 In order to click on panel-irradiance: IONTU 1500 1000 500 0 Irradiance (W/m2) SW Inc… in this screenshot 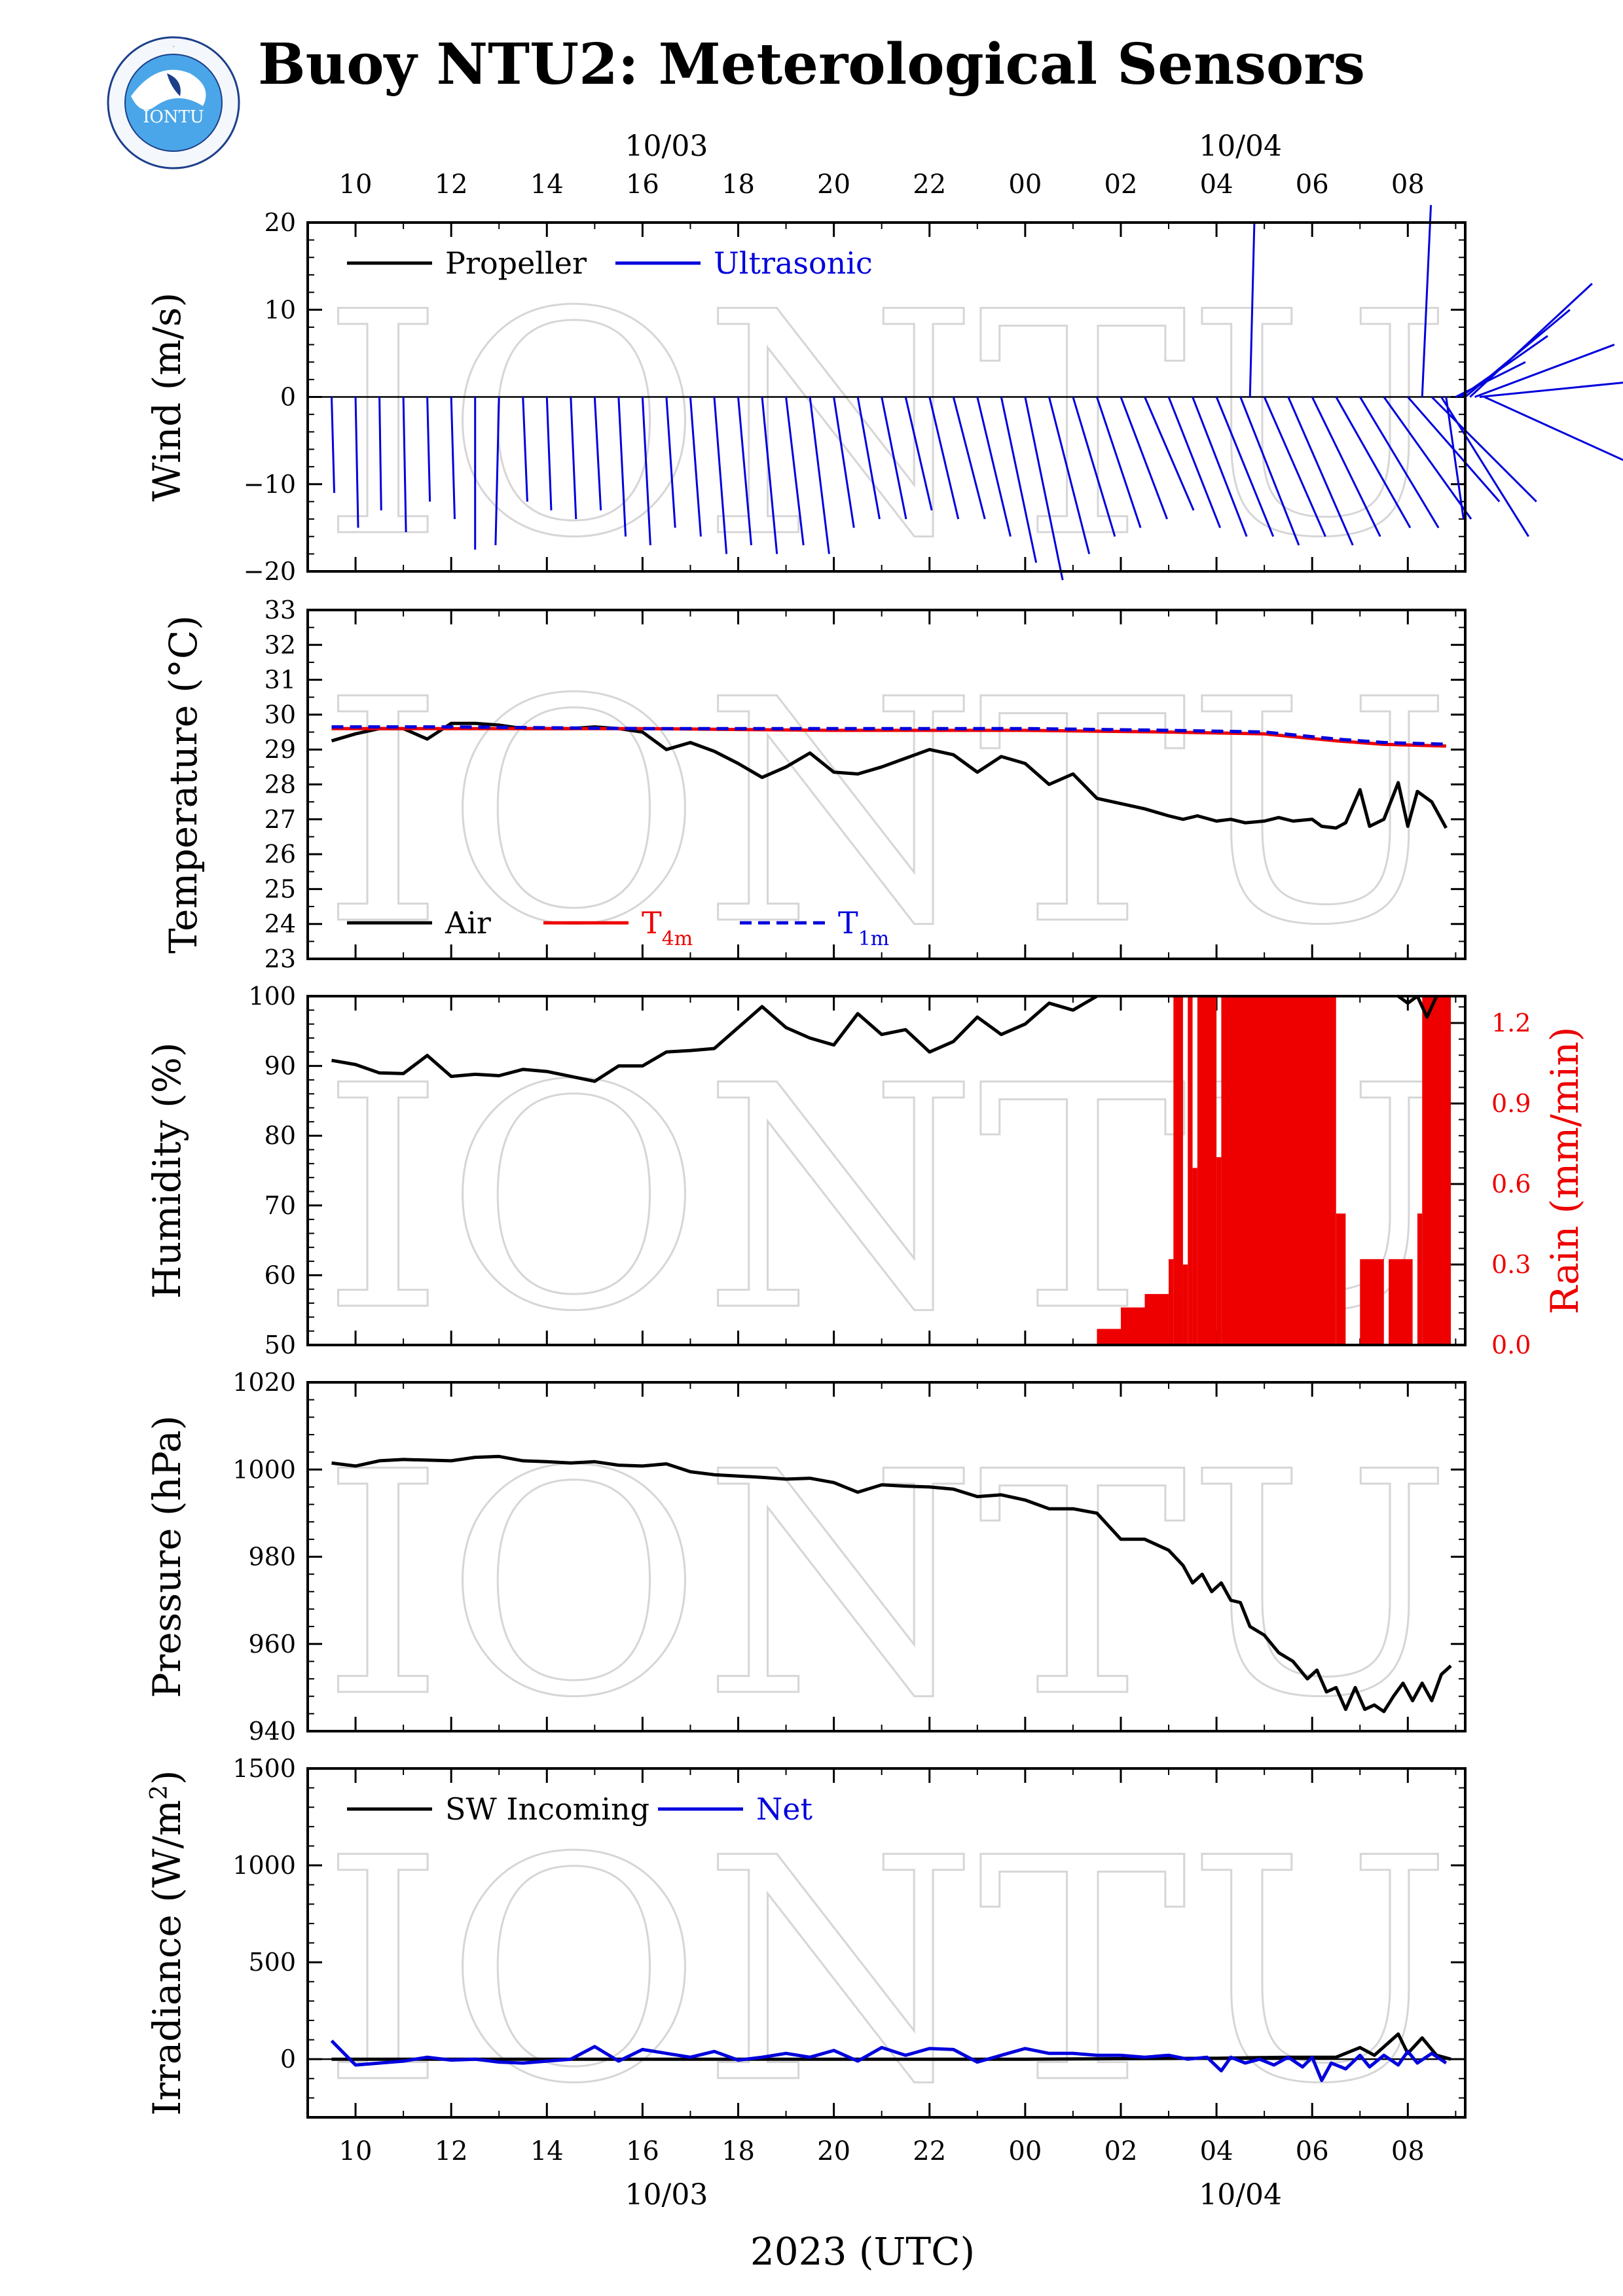, I will do `click(806, 1953)`.